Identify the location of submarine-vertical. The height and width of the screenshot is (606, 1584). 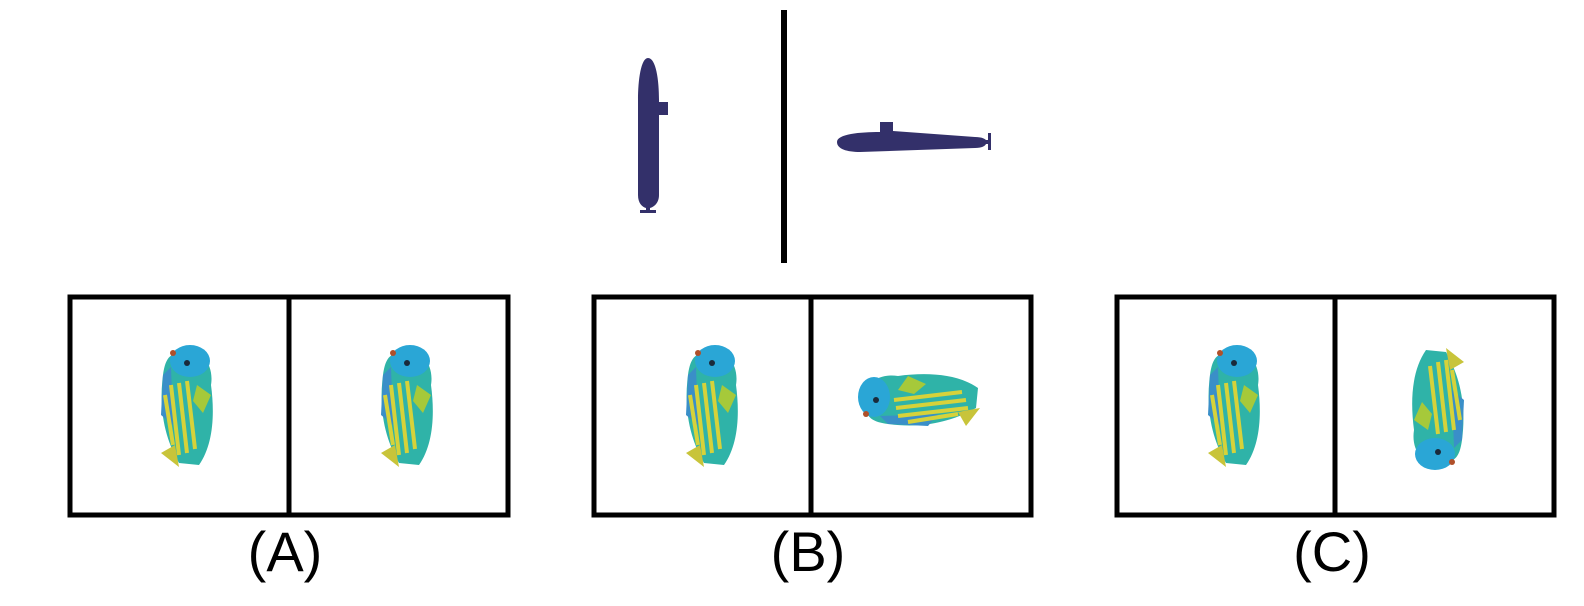
(653, 135).